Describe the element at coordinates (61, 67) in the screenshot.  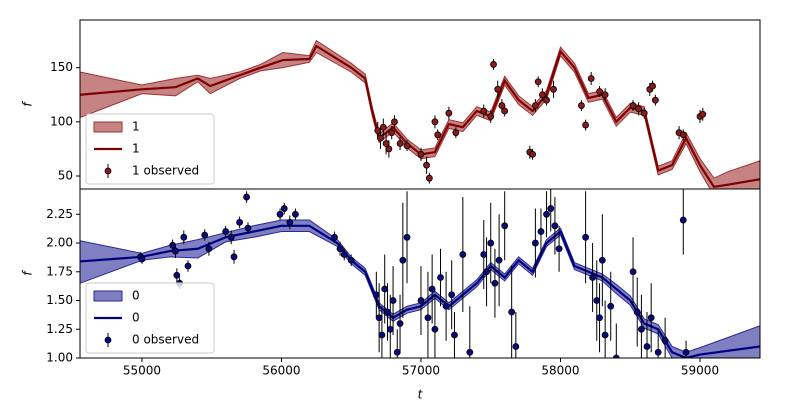
I see `y-tick-label: 150` at that location.